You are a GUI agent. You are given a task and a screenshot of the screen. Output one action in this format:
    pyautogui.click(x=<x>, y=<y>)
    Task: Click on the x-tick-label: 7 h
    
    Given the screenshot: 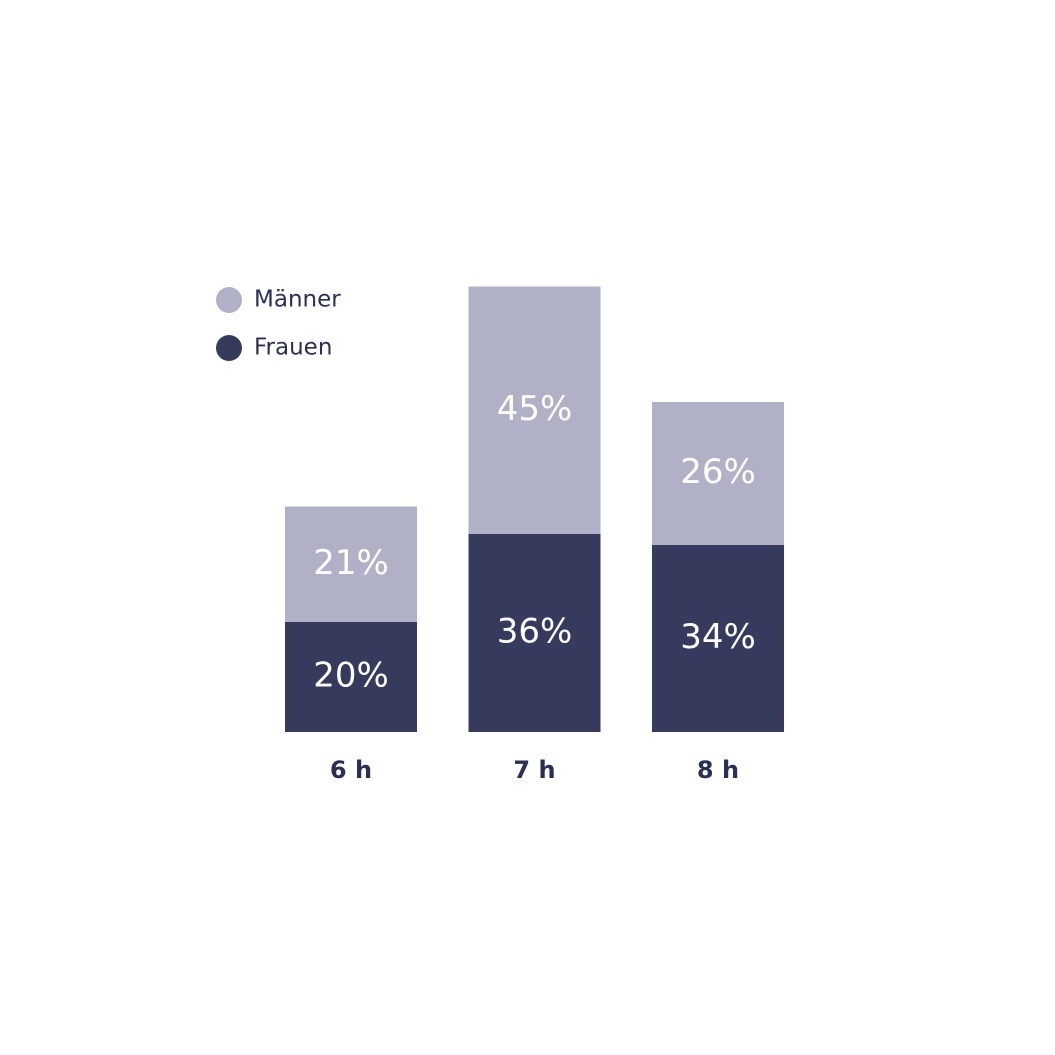 What is the action you would take?
    pyautogui.click(x=534, y=770)
    